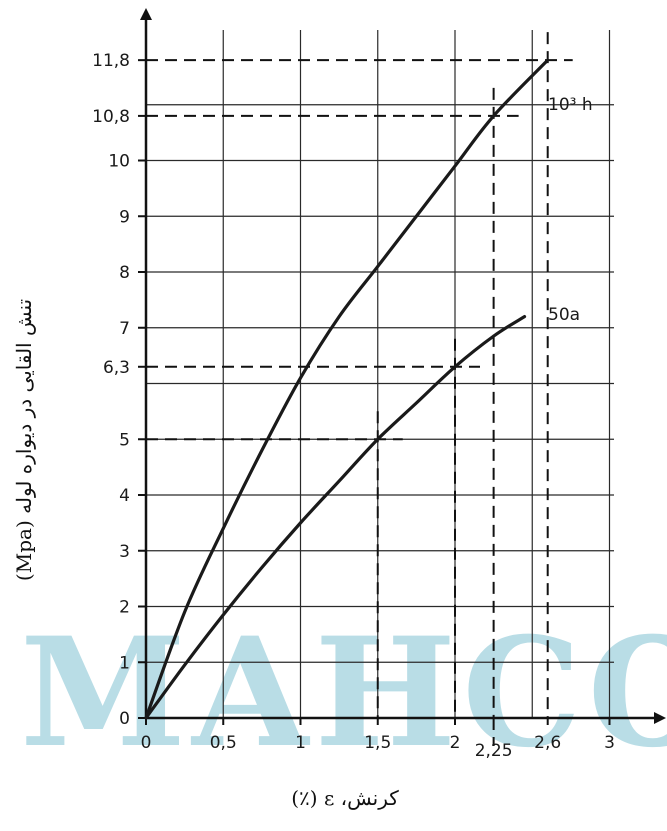  Describe the element at coordinates (124, 217) in the screenshot. I see `y-tick-label: 9` at that location.